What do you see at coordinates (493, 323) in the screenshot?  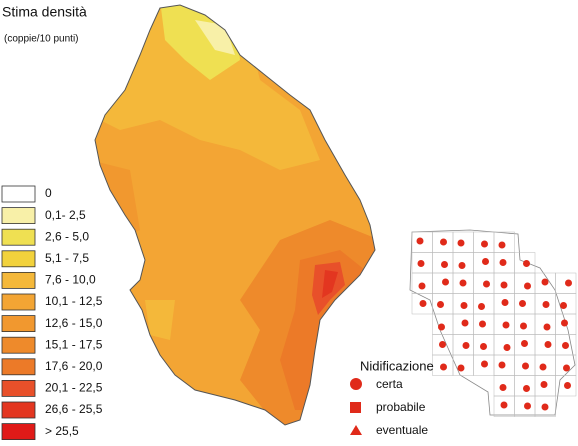 I see `mini-map` at bounding box center [493, 323].